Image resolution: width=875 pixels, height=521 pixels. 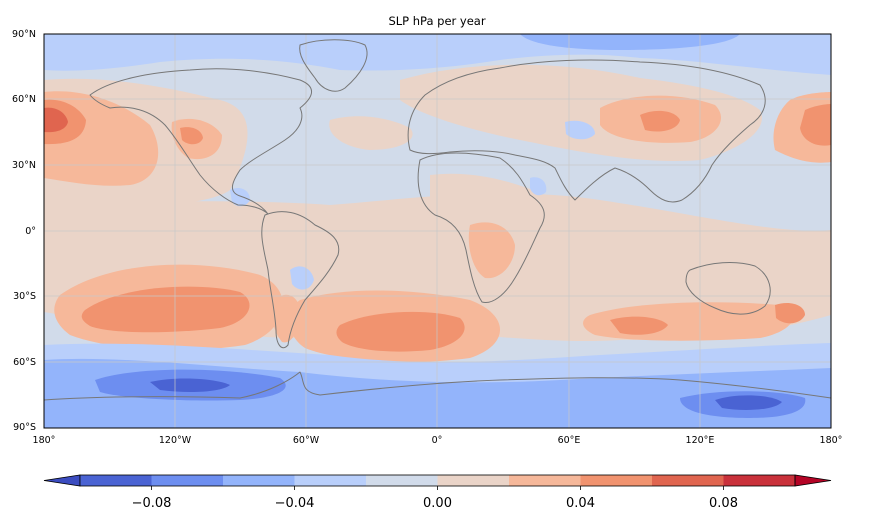 What do you see at coordinates (333, 65) in the screenshot?
I see `coast-greenland` at bounding box center [333, 65].